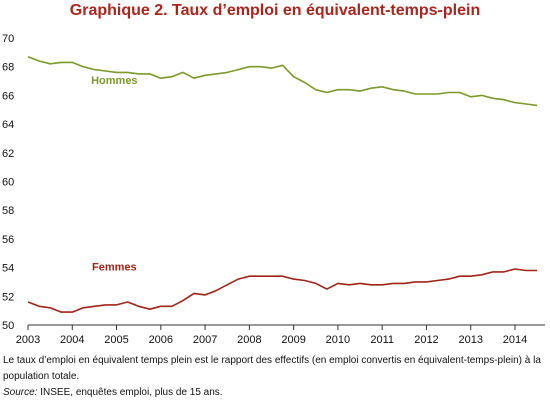  What do you see at coordinates (205, 340) in the screenshot?
I see `x-tick-label: 2007` at bounding box center [205, 340].